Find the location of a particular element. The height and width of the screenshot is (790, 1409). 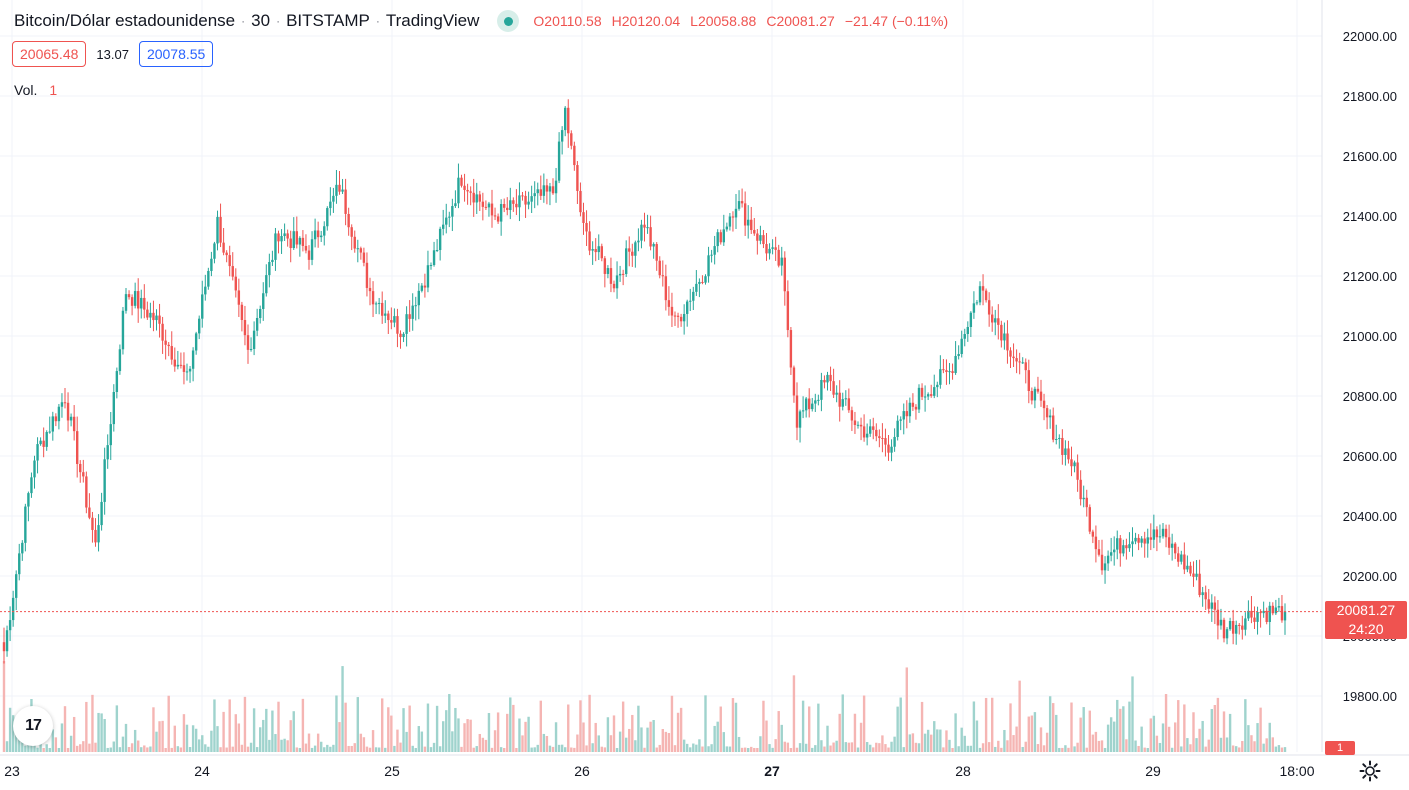

volume-legend: Vol. 1 is located at coordinates (35, 90).